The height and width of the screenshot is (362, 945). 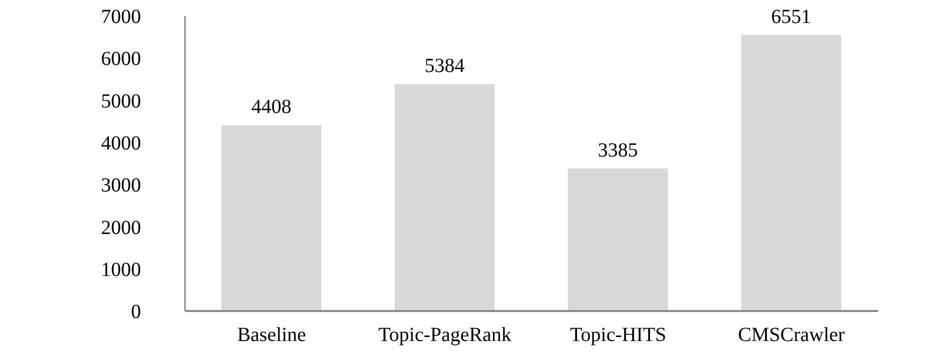 What do you see at coordinates (271, 107) in the screenshot?
I see `data-label: 4408` at bounding box center [271, 107].